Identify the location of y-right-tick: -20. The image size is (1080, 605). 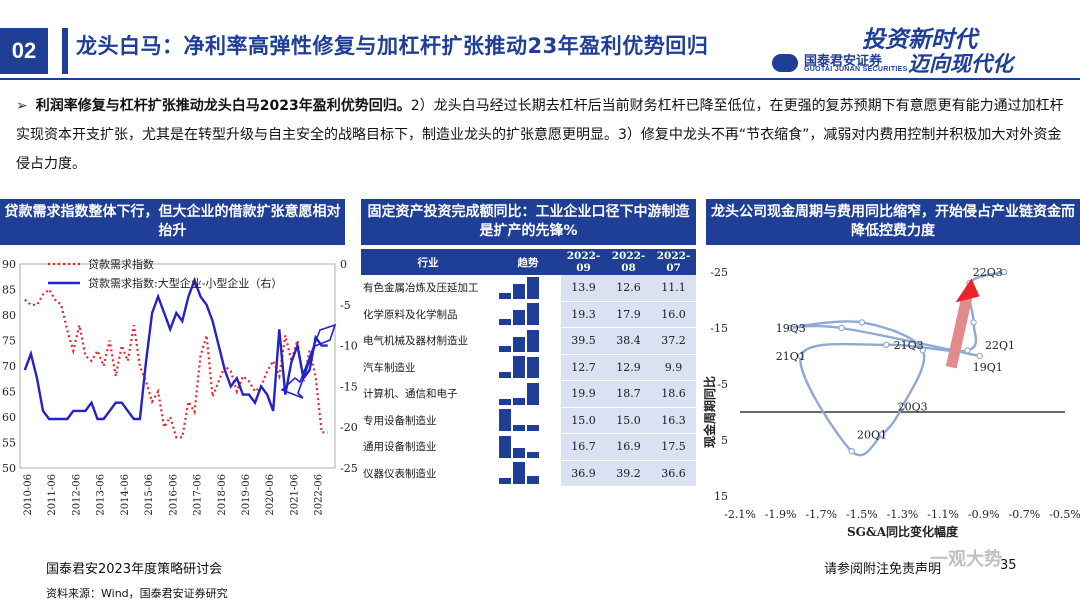
(349, 427).